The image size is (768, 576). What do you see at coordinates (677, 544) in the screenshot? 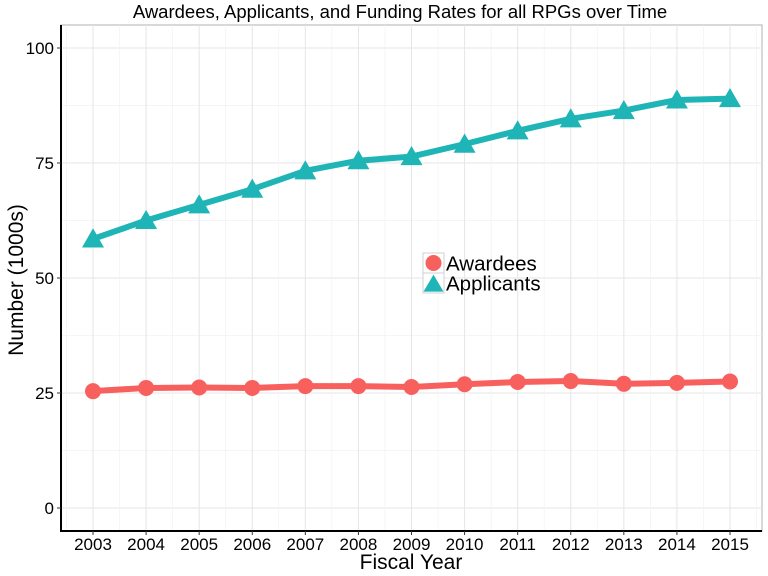
I see `x-tick-label: 2014` at bounding box center [677, 544].